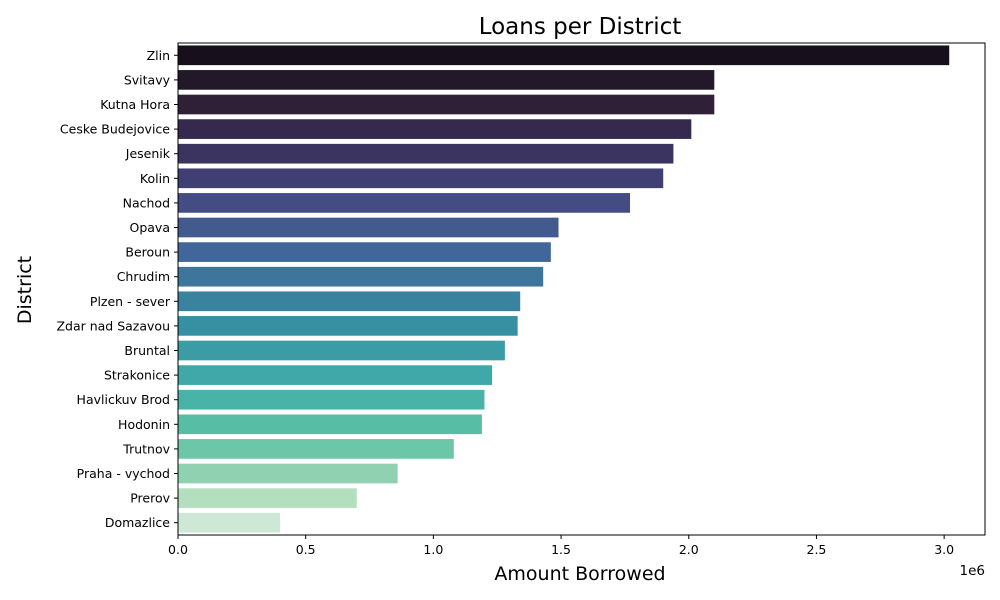 The width and height of the screenshot is (1000, 600). Describe the element at coordinates (147, 350) in the screenshot. I see `y-tick-label: Bruntal` at that location.